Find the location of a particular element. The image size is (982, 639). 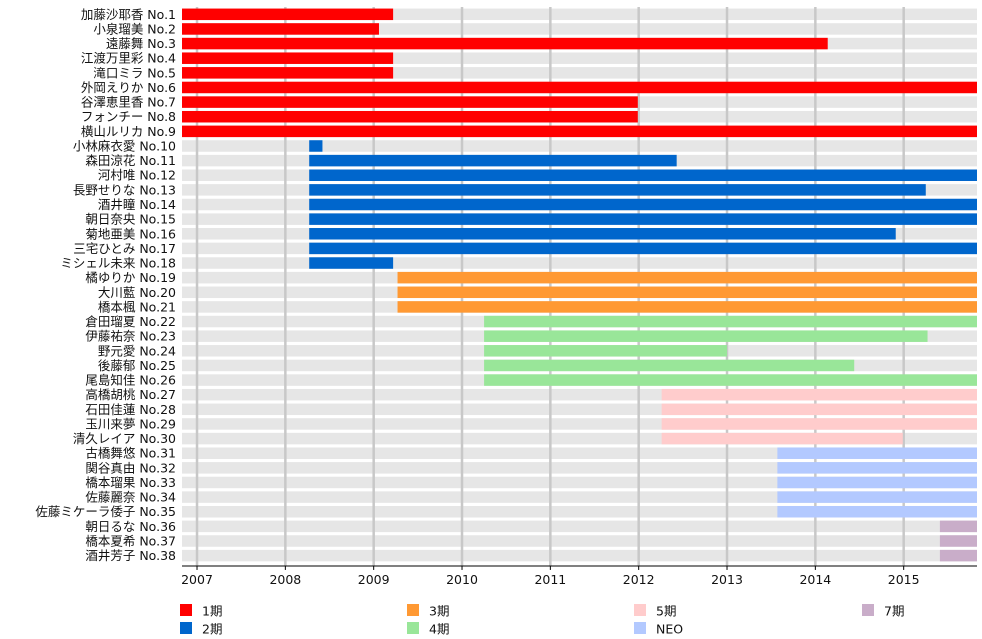

member-label: 野元愛 No.24 is located at coordinates (137, 350).